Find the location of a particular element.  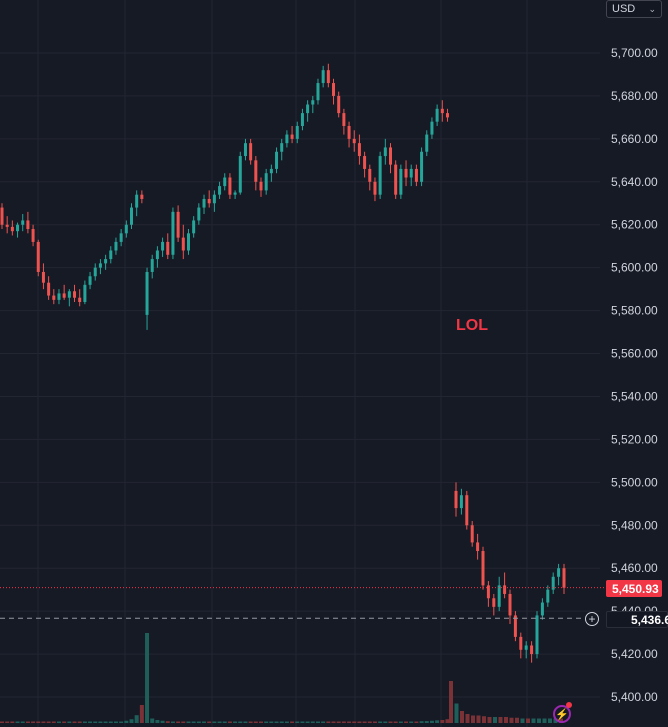

lightning-icon: ⚡ is located at coordinates (562, 714).